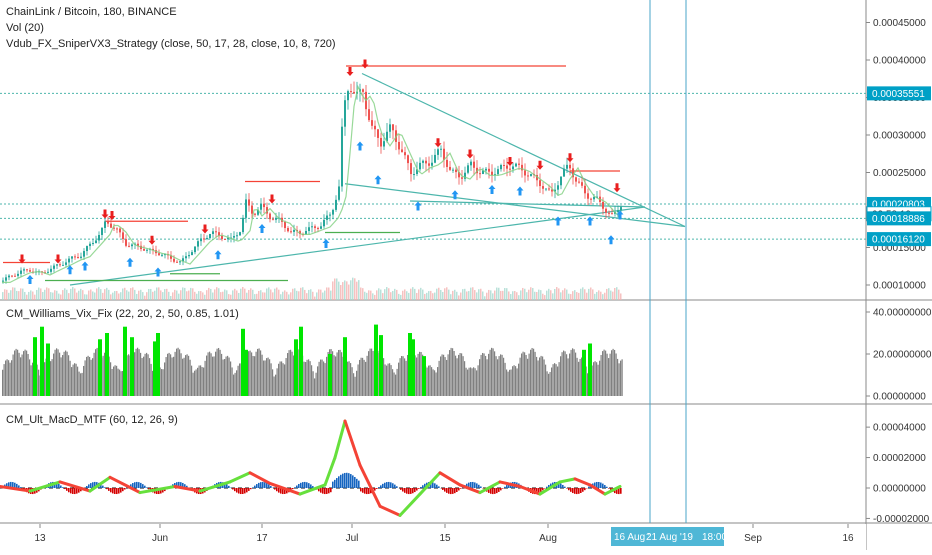  Describe the element at coordinates (898, 94) in the screenshot. I see `price-label-text: 0.00035551` at that location.